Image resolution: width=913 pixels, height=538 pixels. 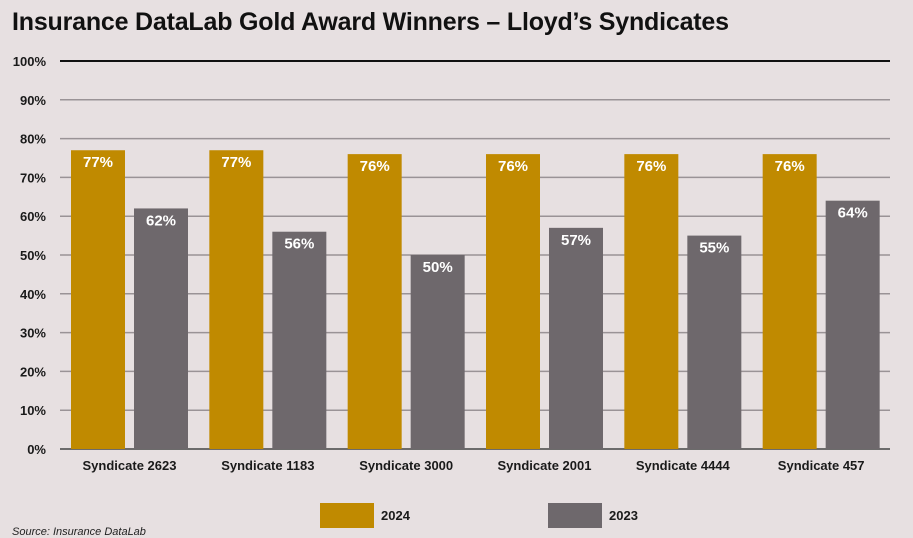 What do you see at coordinates (267, 465) in the screenshot?
I see `x-category-label: Syndicate 1183` at bounding box center [267, 465].